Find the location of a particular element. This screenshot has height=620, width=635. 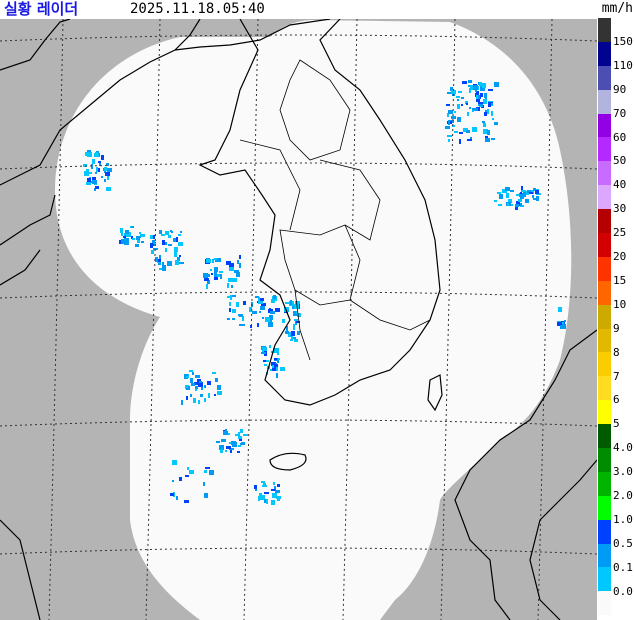

legend-label: 0.0 is located at coordinates (623, 591).